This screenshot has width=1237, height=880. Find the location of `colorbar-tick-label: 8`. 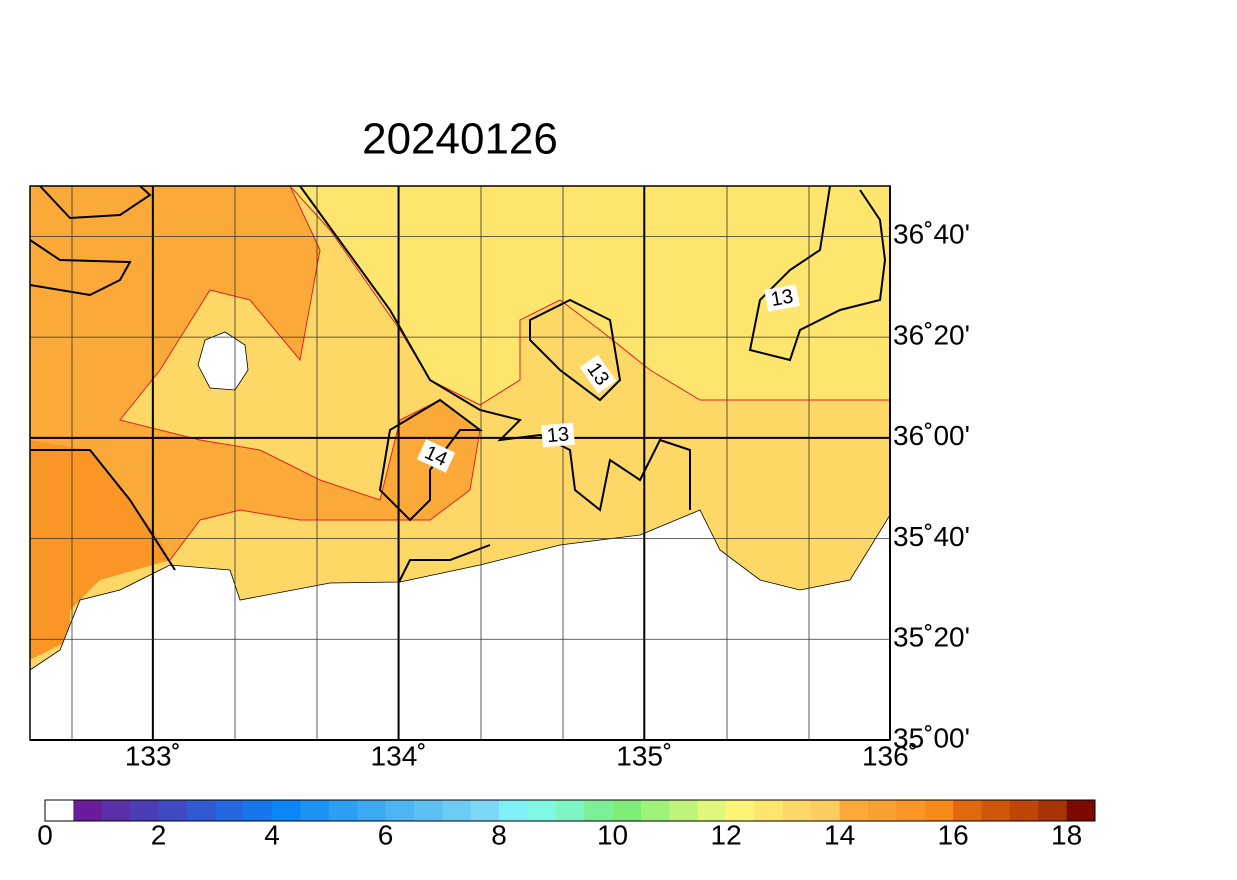

colorbar-tick-label: 8 is located at coordinates (499, 834).